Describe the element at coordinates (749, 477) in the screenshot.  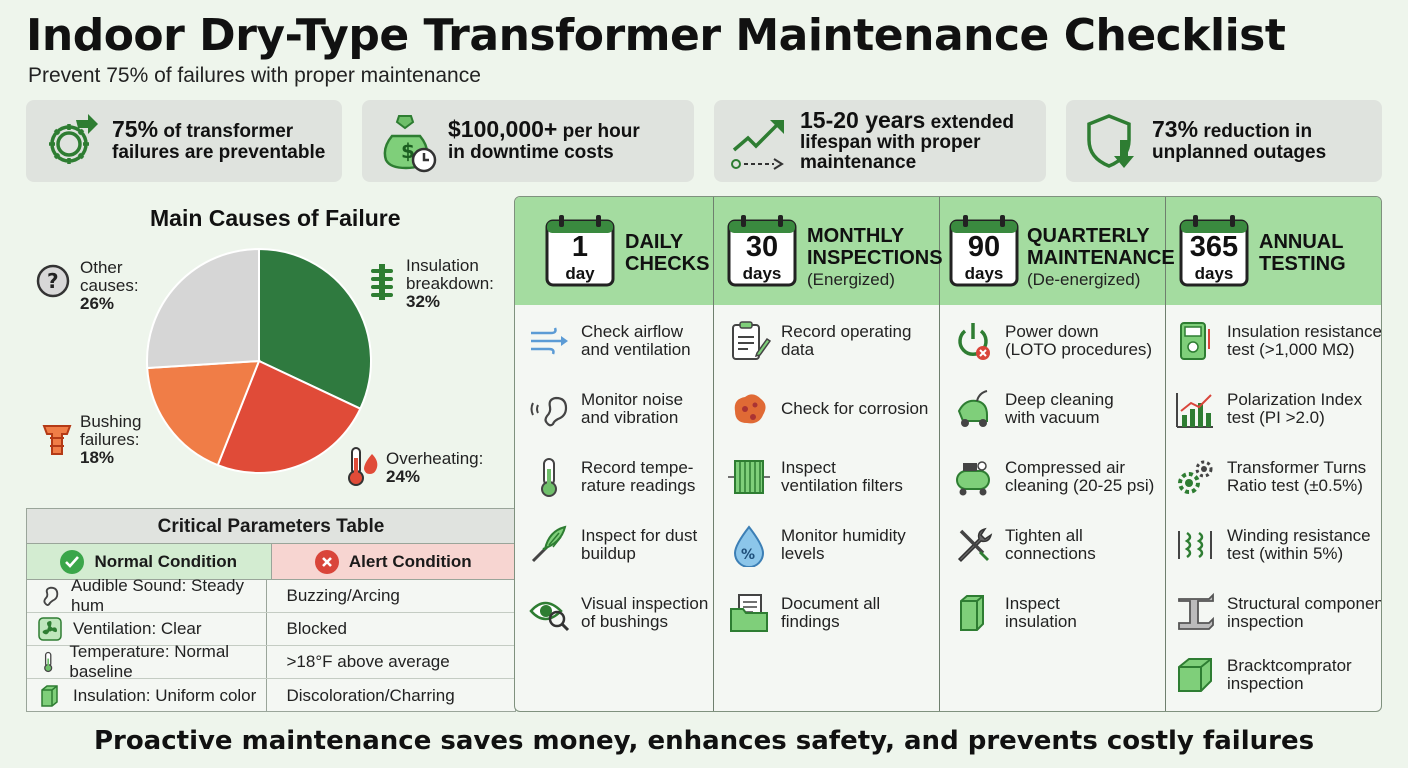
I see `filter-icon` at that location.